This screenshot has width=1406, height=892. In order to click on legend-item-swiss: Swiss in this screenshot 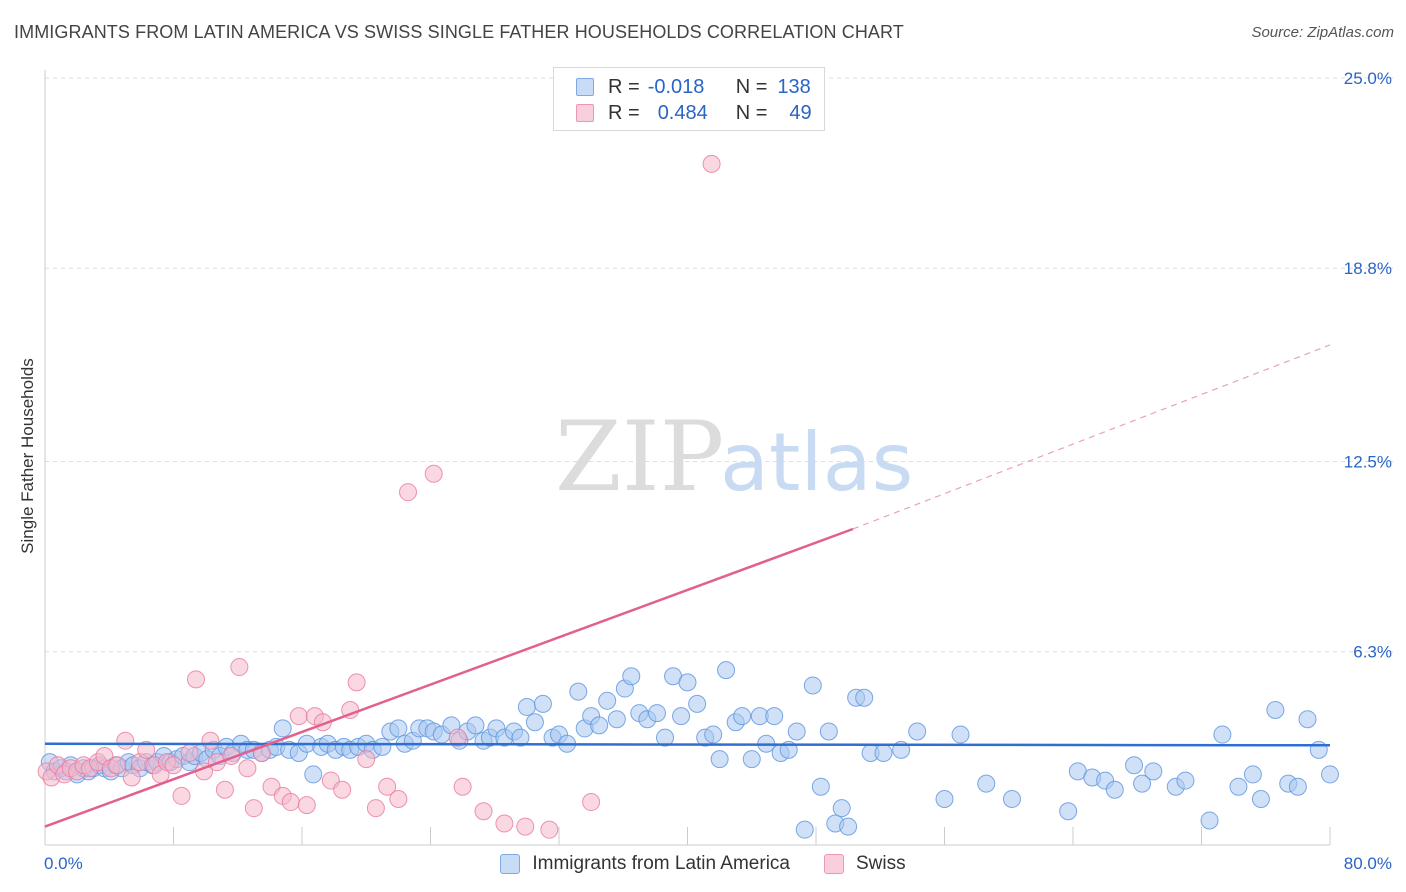, I will do `click(865, 864)`.